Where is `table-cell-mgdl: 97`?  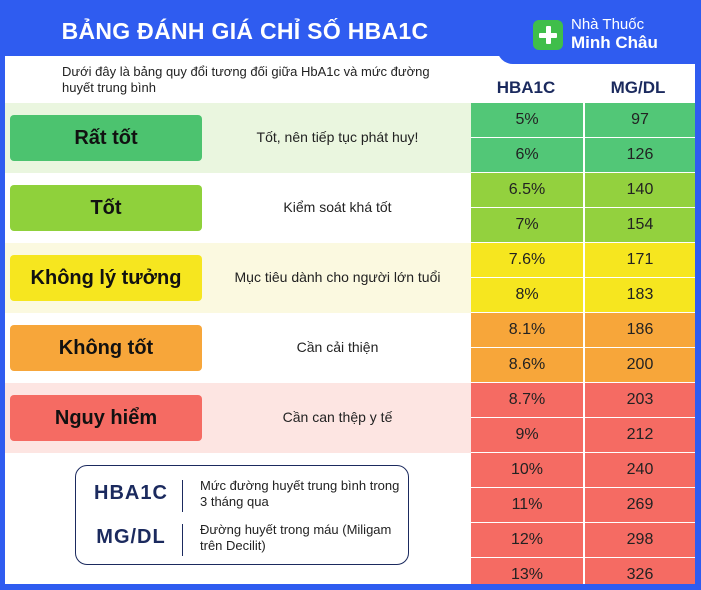
table-cell-mgdl: 97 is located at coordinates (639, 120).